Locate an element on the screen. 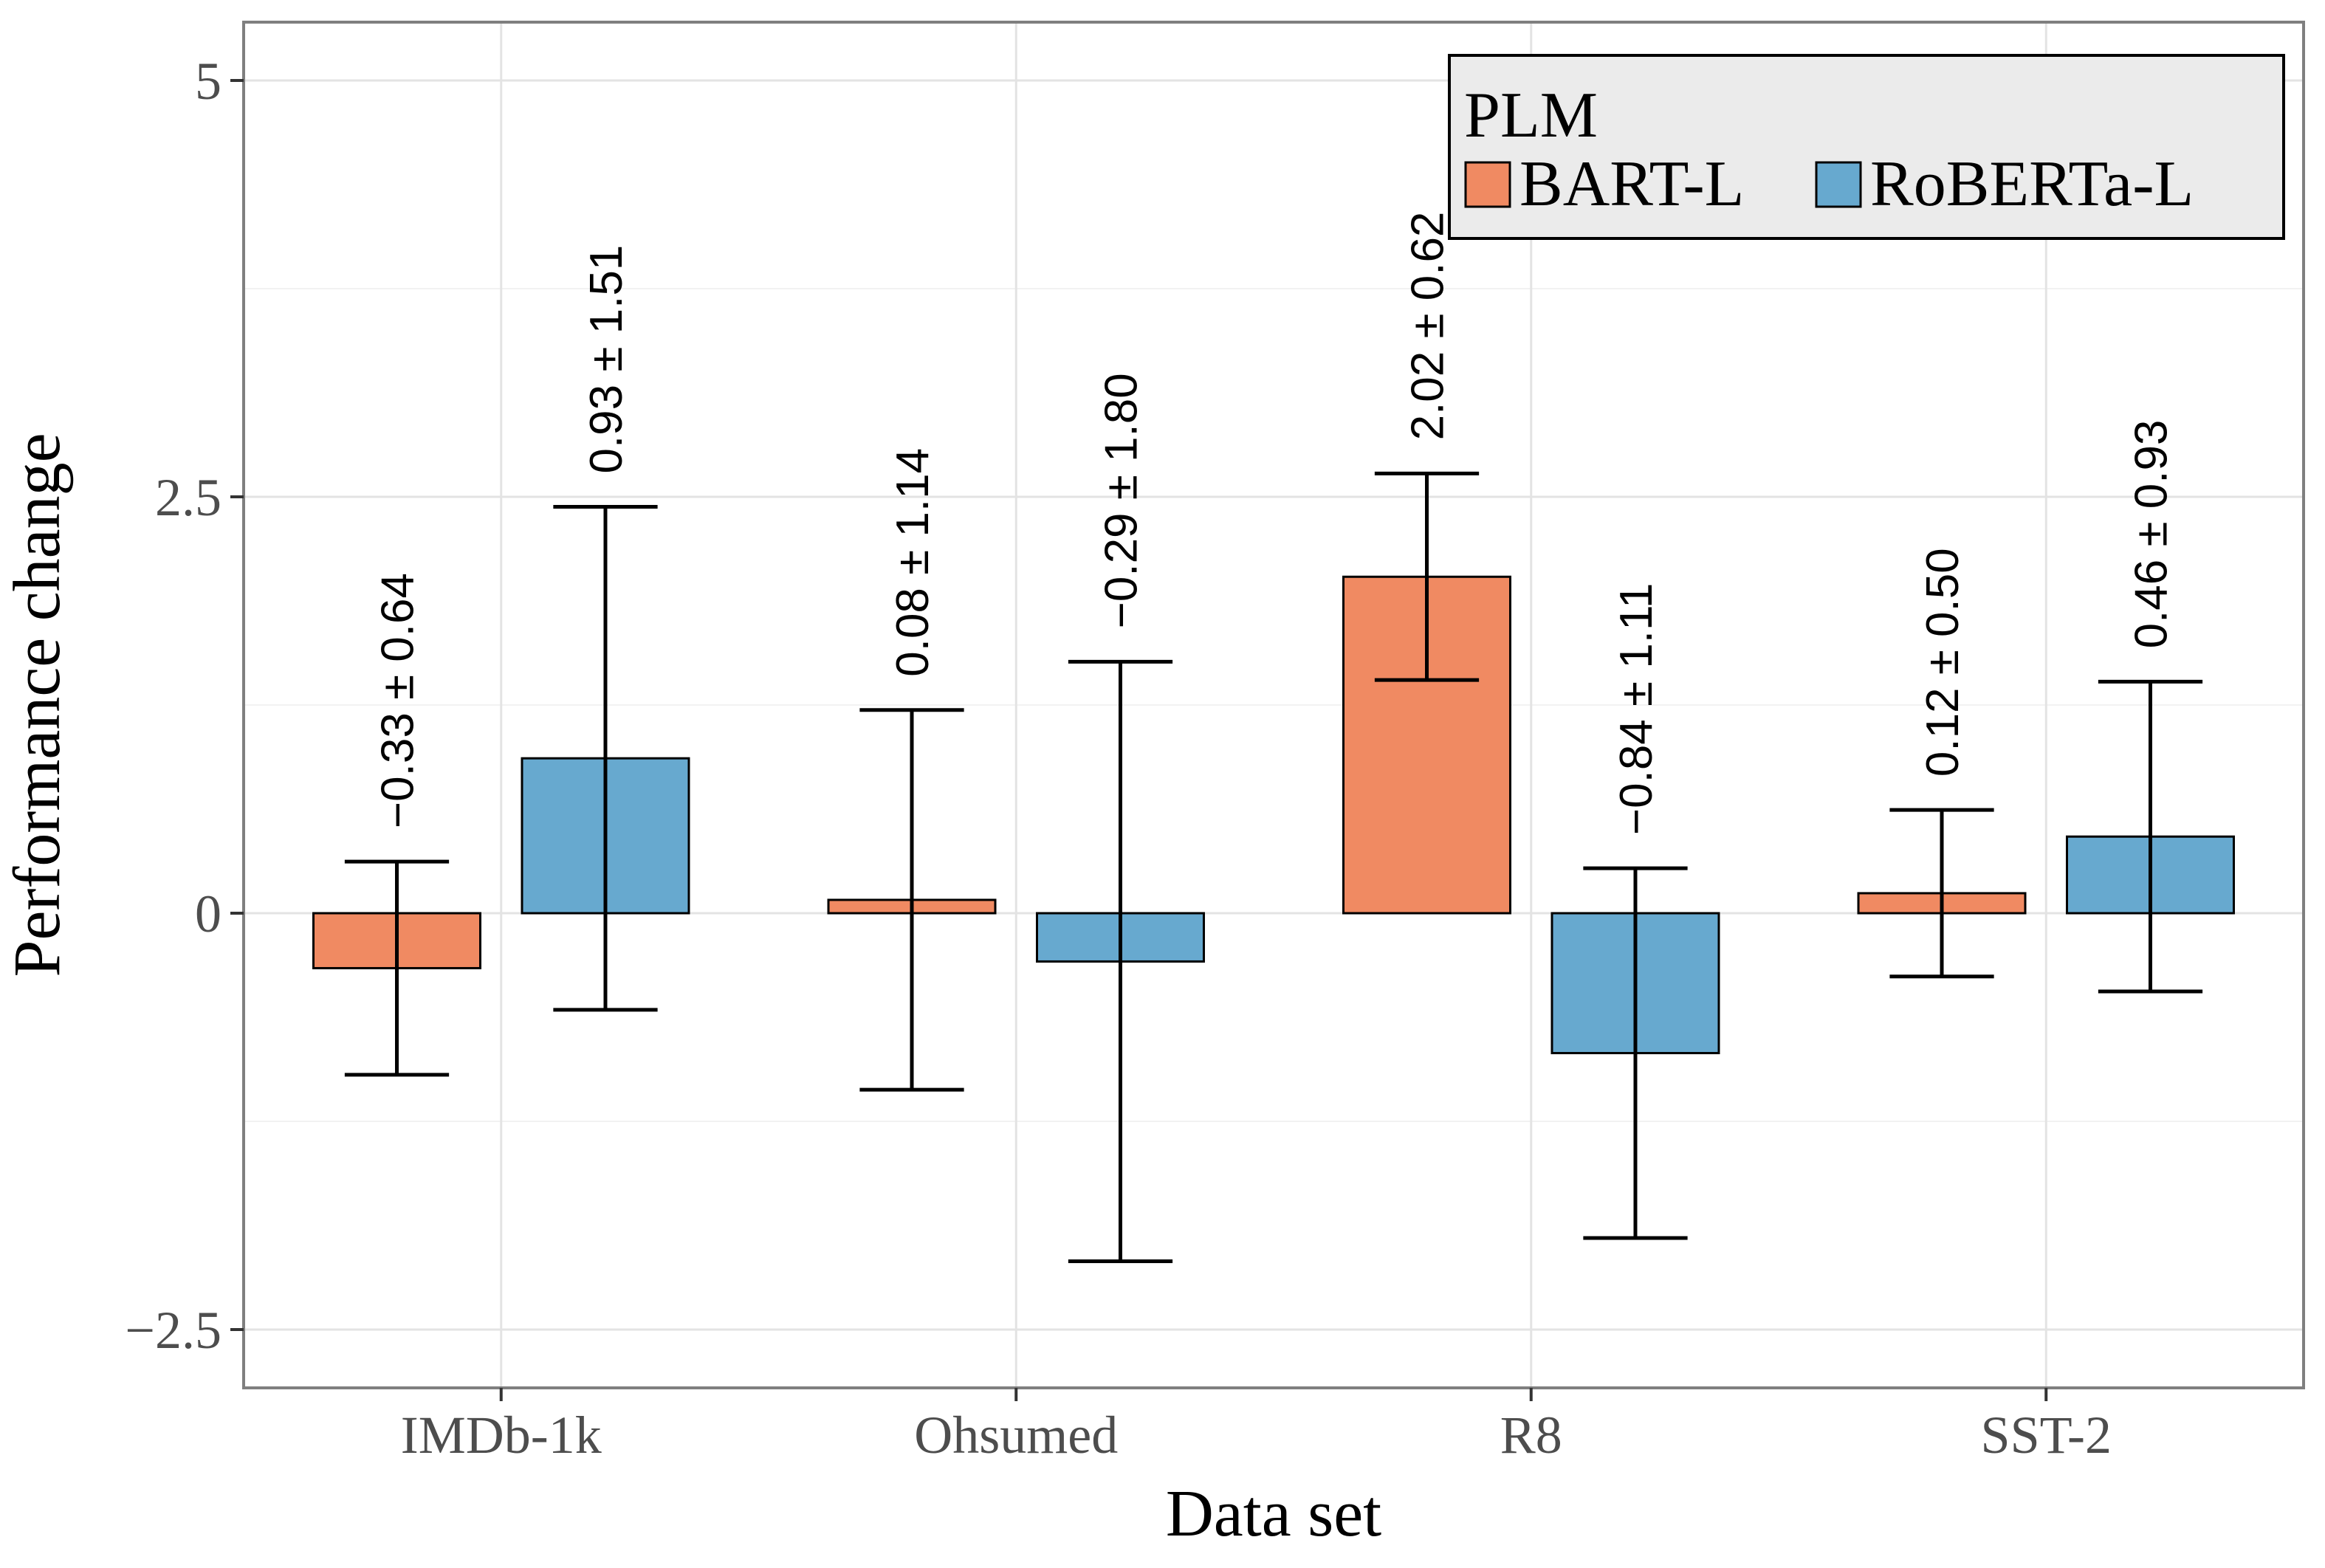  data-label-roberta-l-imdb-1k: 0.93 ± 1.51 is located at coordinates (606, 360).